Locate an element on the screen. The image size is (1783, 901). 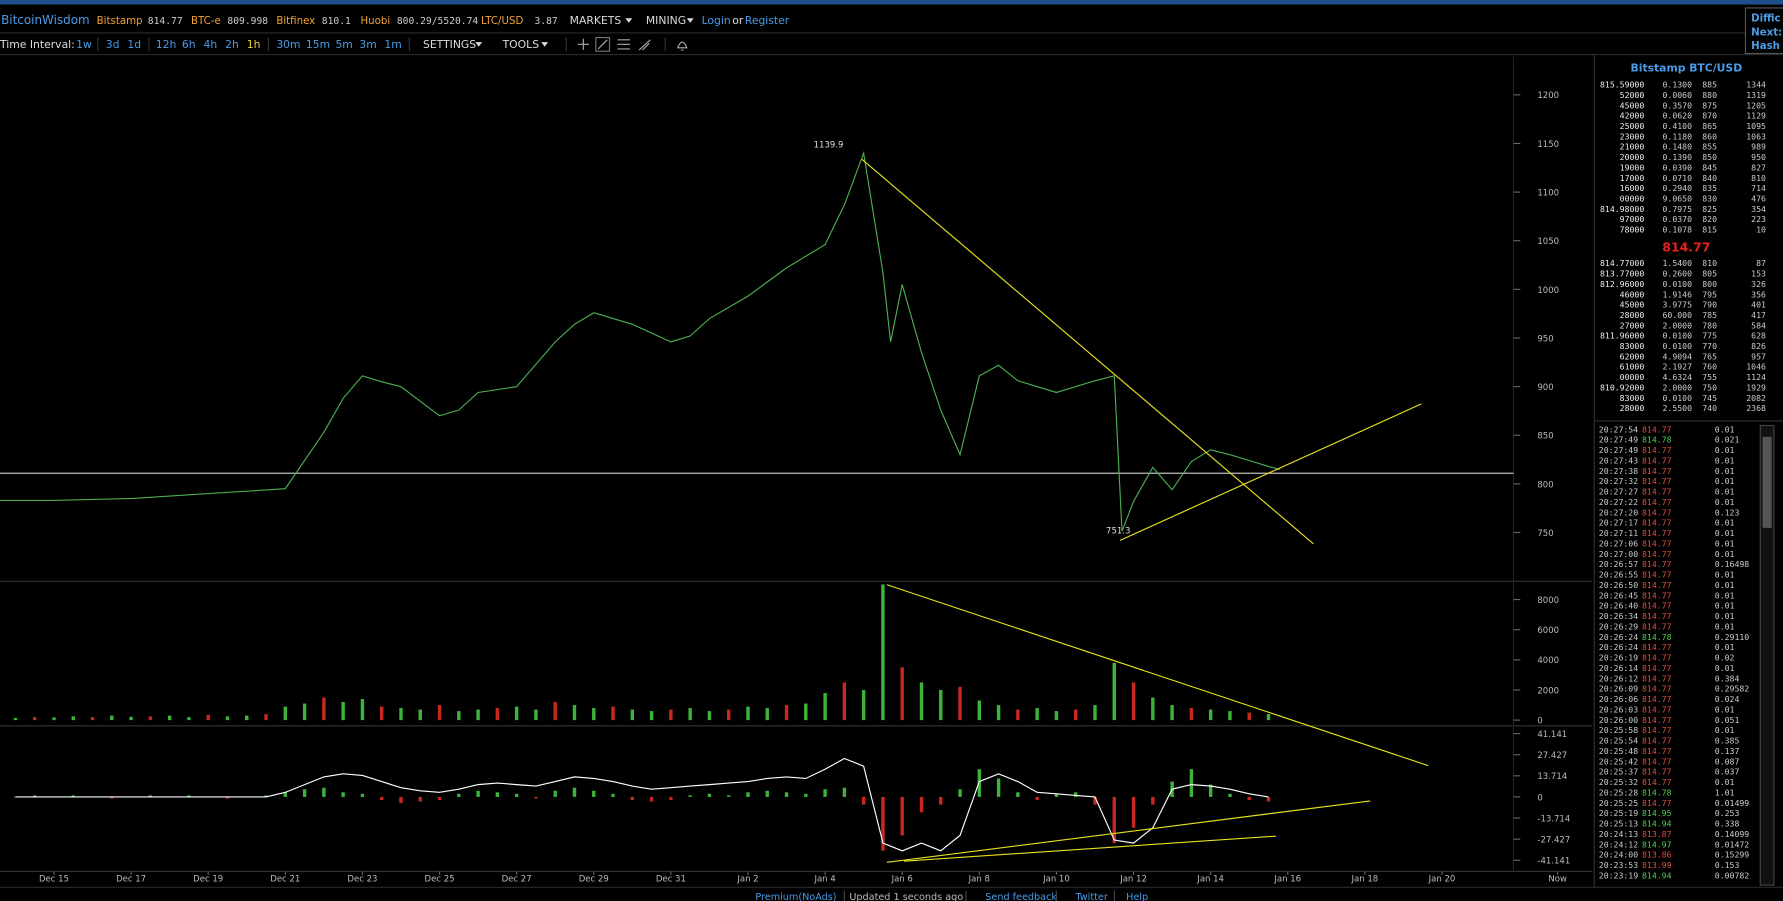
interval-button: 2h is located at coordinates (232, 44).